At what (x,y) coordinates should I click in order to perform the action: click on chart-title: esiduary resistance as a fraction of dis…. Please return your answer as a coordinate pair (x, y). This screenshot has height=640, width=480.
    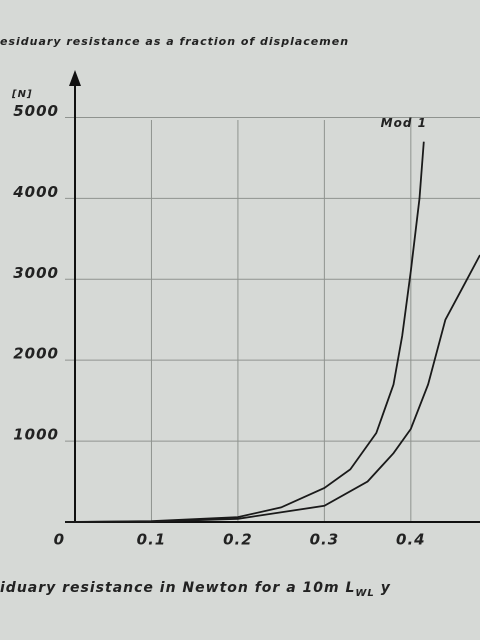
    Looking at the image, I should click on (174, 41).